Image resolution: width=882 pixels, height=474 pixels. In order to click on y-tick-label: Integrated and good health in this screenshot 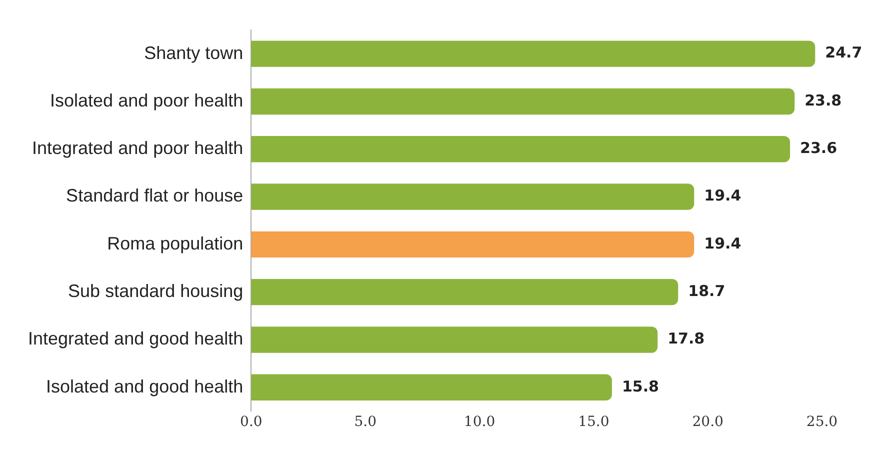, I will do `click(136, 338)`.